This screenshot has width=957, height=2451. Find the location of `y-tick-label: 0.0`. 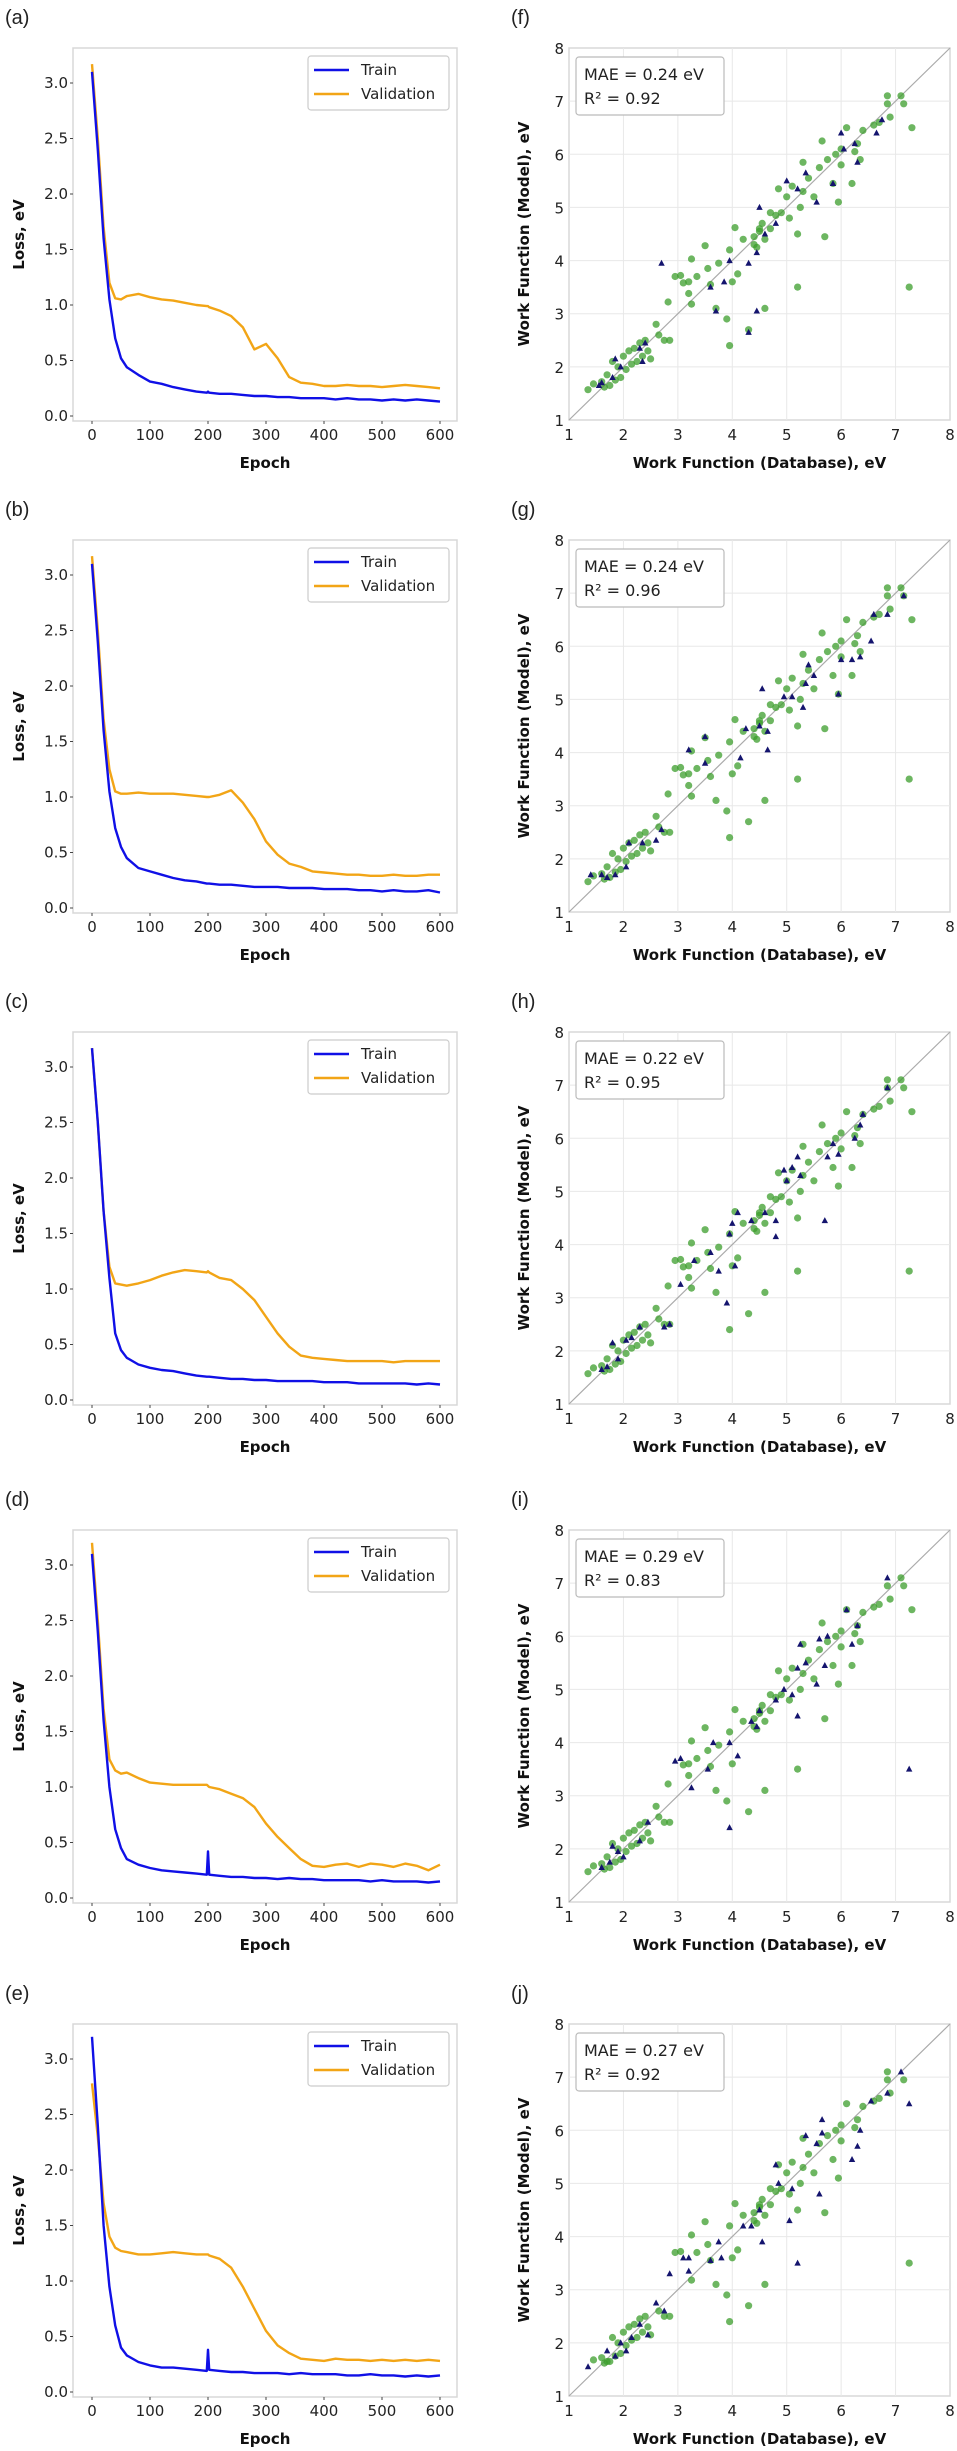

y-tick-label: 0.0 is located at coordinates (56, 1400).